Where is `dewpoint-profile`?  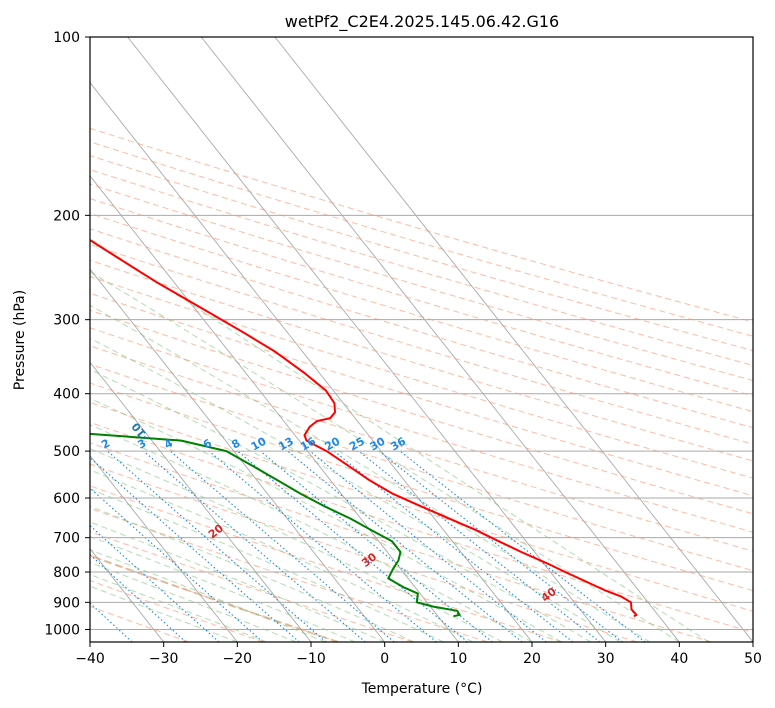 dewpoint-profile is located at coordinates (275, 525).